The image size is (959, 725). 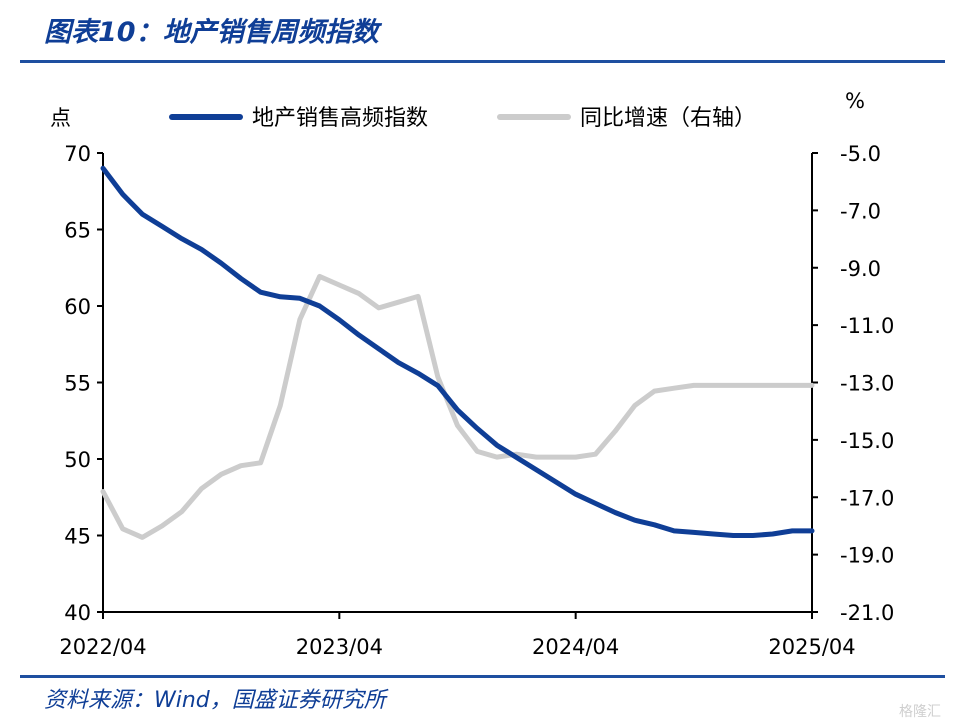 I want to click on y-right-tick-label: -7.0, so click(x=860, y=211).